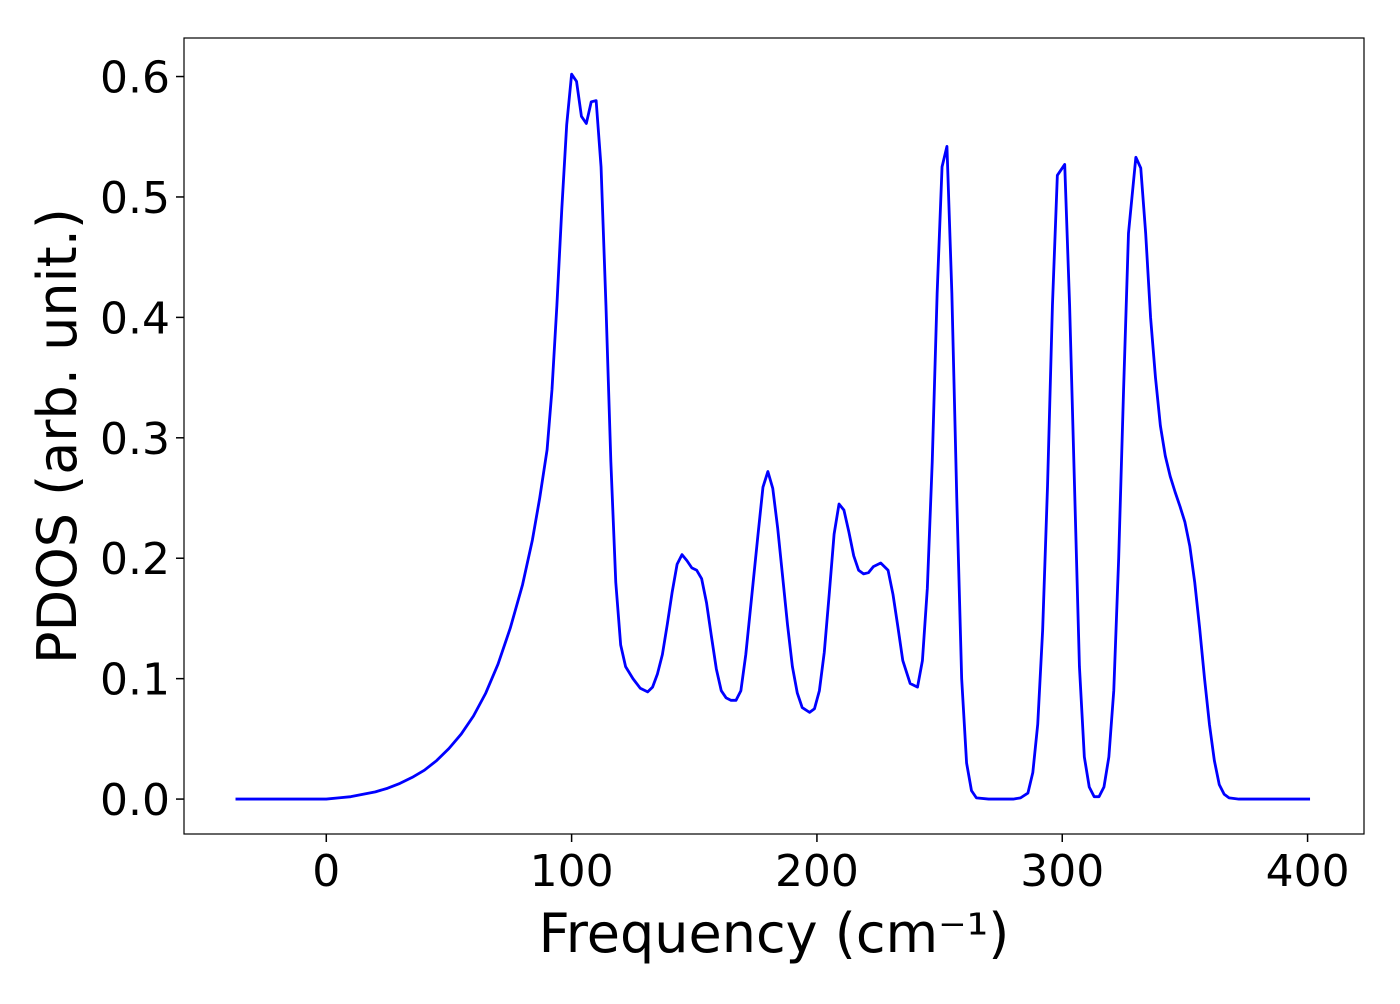 This screenshot has height=1004, width=1400. What do you see at coordinates (1062, 871) in the screenshot?
I see `x-tick-label: 300` at bounding box center [1062, 871].